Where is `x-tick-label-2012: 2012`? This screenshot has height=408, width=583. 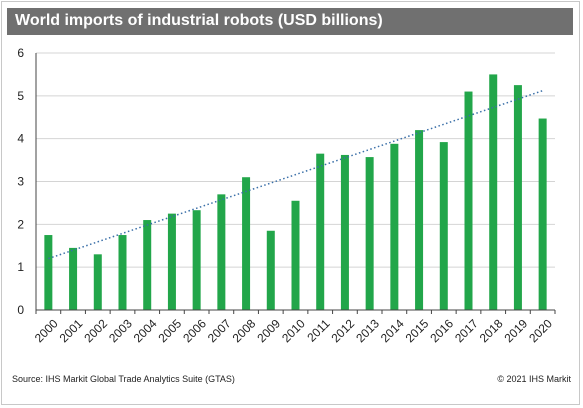
x-tick-label-2012: 2012 is located at coordinates (342, 330).